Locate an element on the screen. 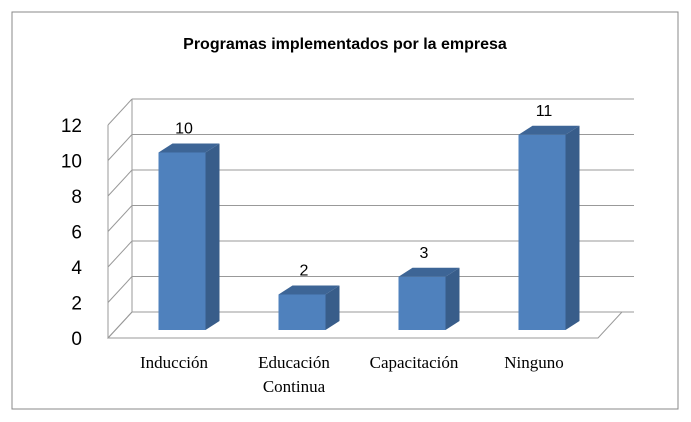  data-label: 2 is located at coordinates (304, 271).